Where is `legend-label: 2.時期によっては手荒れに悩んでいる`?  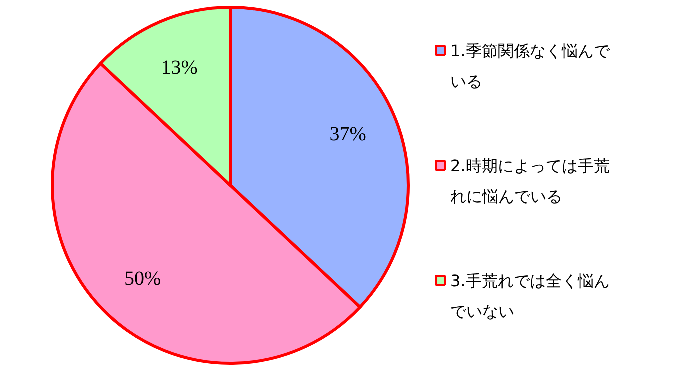 legend-label: 2.時期によっては手荒れに悩んでいる is located at coordinates (530, 181).